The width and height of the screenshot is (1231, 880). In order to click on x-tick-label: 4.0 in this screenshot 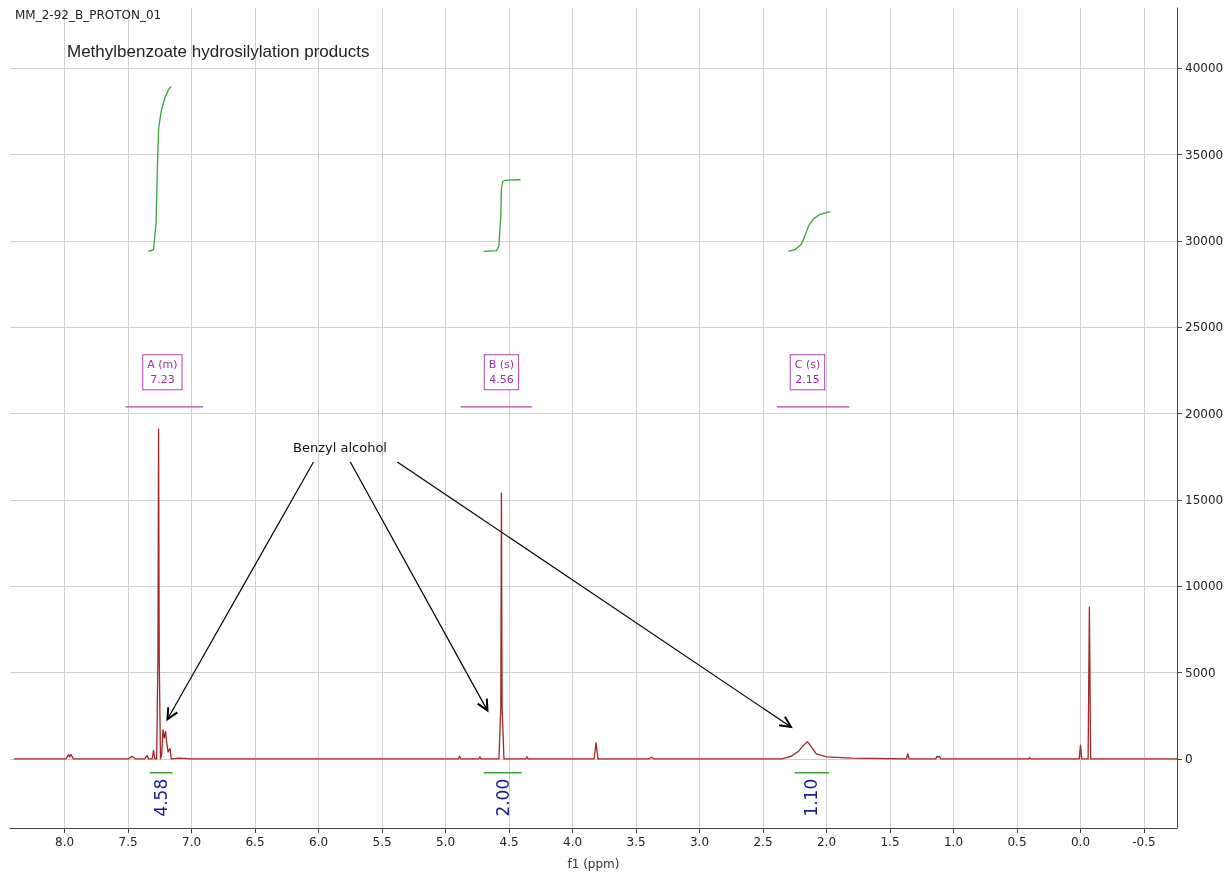, I will do `click(573, 842)`.